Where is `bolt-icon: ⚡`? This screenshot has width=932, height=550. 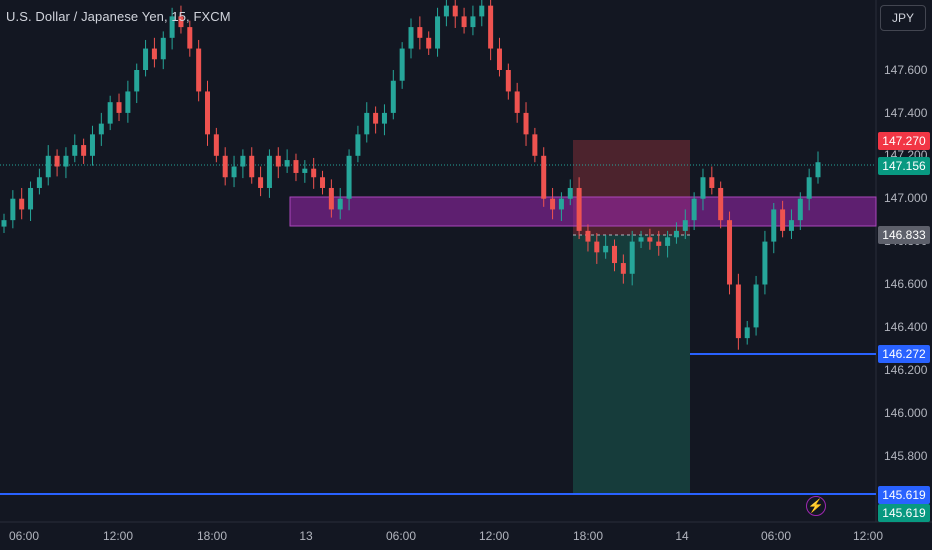
bolt-icon: ⚡ is located at coordinates (816, 506).